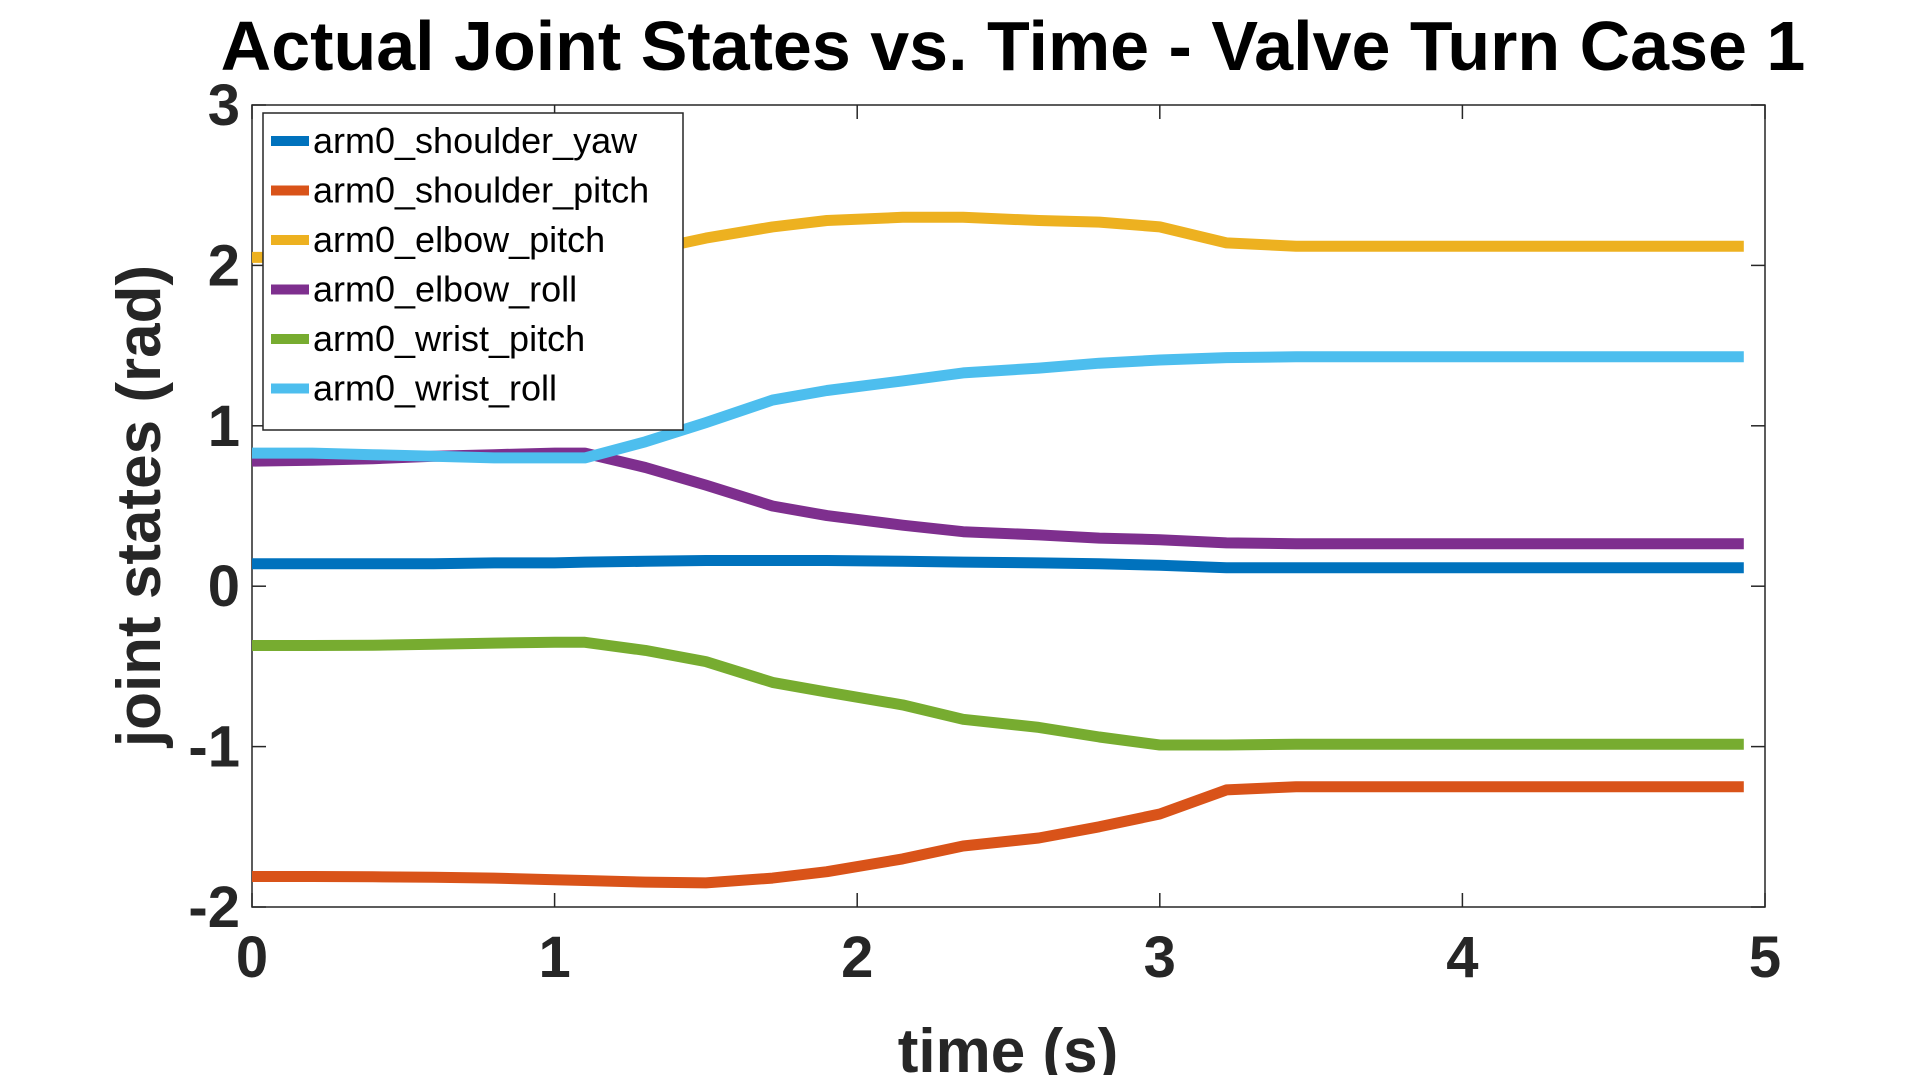 The image size is (1920, 1075). Describe the element at coordinates (214, 747) in the screenshot. I see `y-tick-label: -1` at that location.